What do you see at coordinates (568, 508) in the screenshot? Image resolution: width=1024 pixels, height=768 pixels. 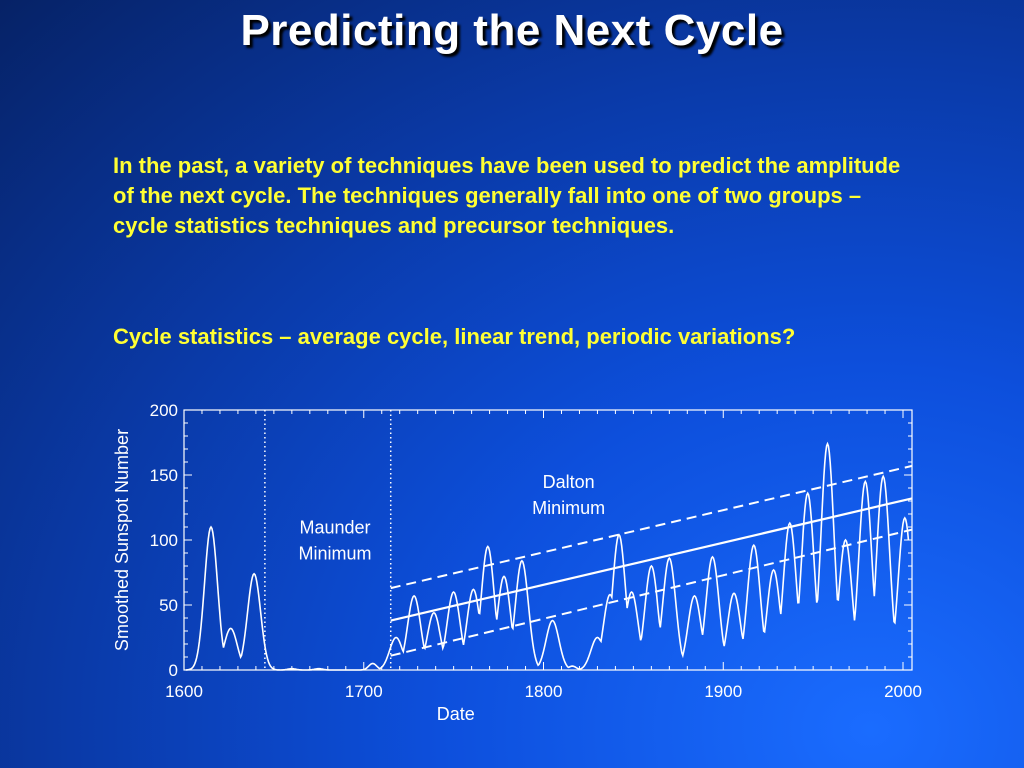 I see `dalton-label: Minimum` at bounding box center [568, 508].